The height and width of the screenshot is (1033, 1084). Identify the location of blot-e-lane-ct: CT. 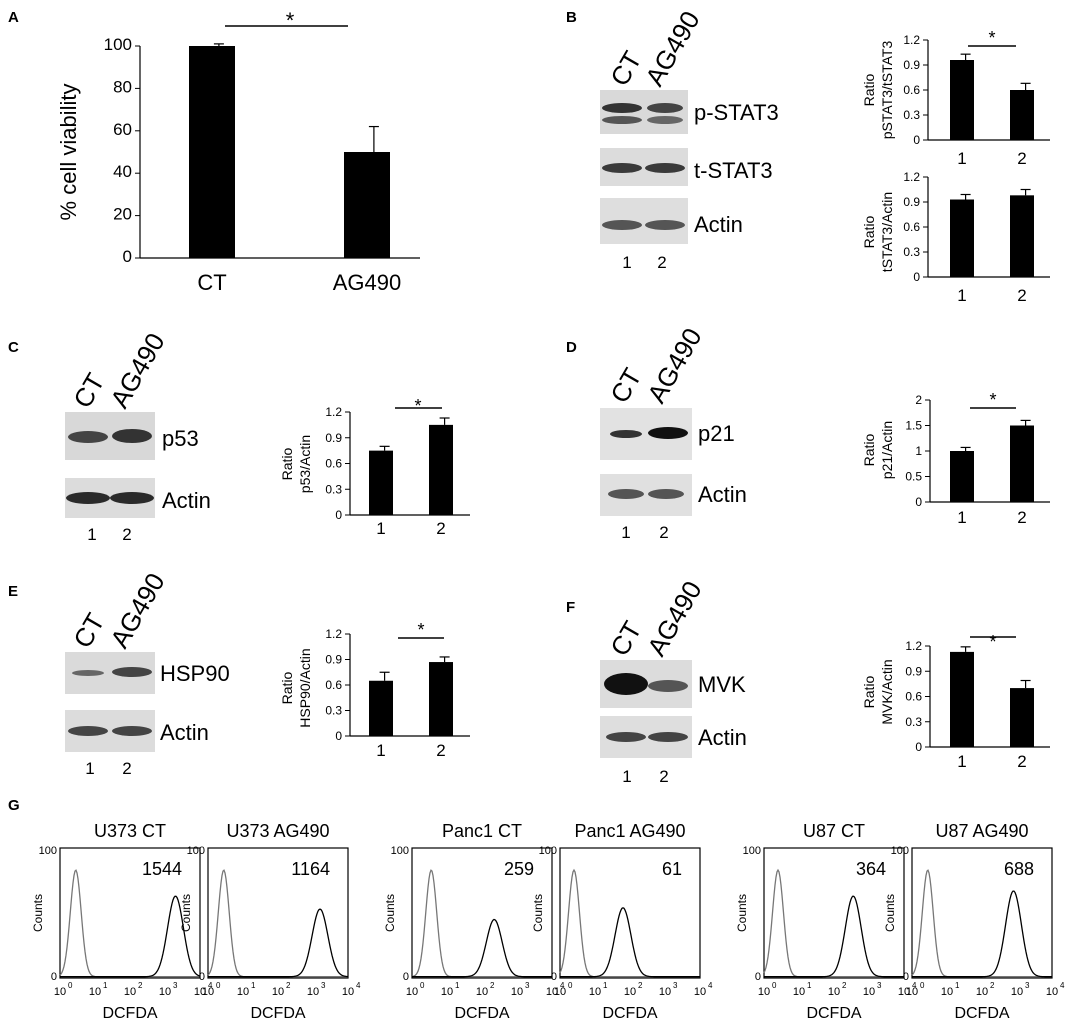
(88, 630).